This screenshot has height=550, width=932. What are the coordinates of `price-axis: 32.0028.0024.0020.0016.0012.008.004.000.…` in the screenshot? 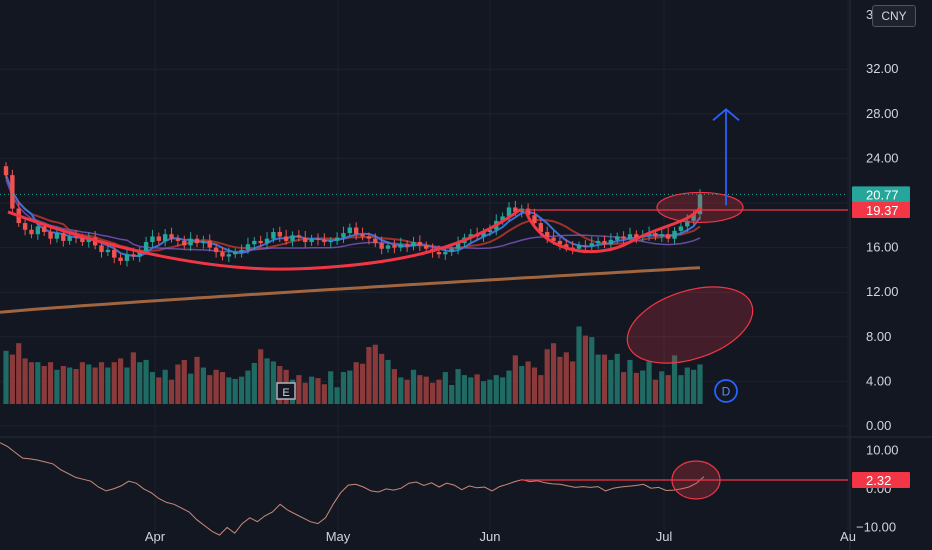 It's located at (881, 220).